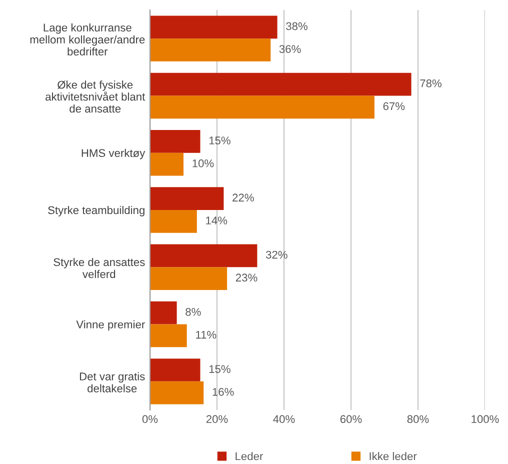  Describe the element at coordinates (206, 334) in the screenshot. I see `data-label: 11%` at that location.